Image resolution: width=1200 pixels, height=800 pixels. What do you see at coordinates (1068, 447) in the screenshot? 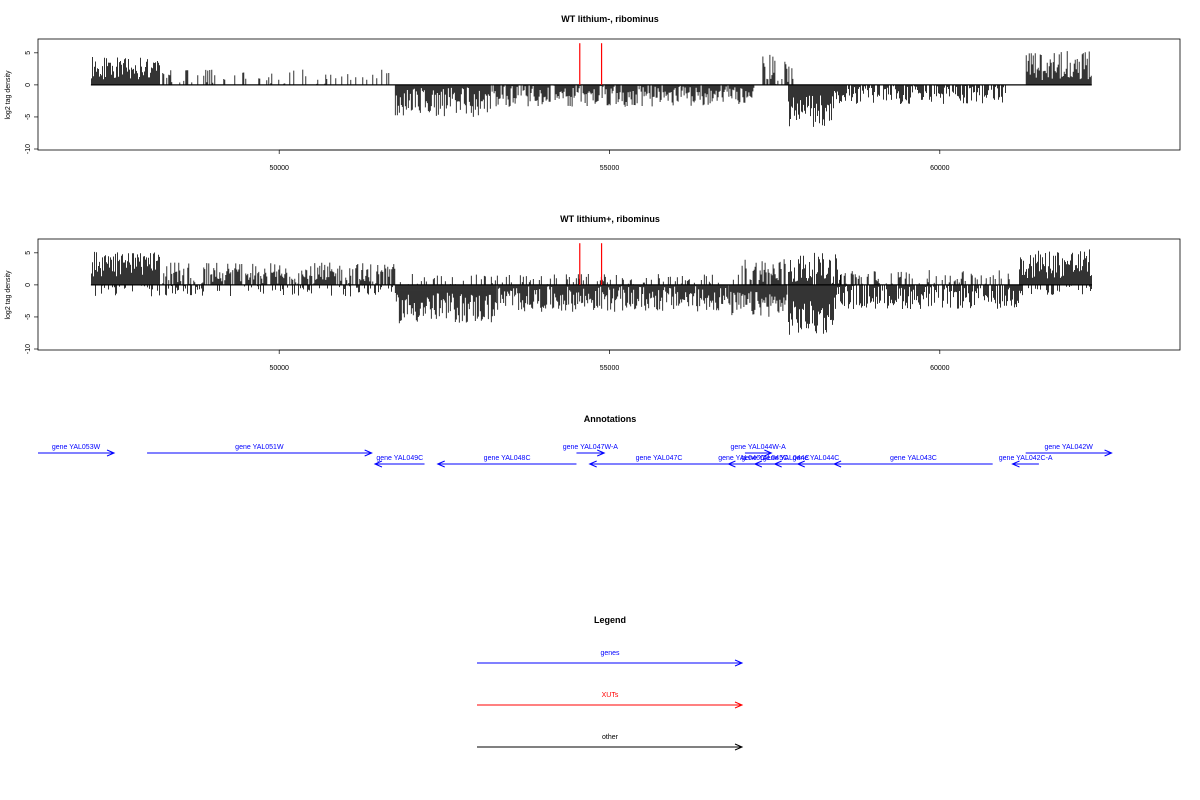
I see `gene-label: gene YAL042W` at bounding box center [1068, 447].